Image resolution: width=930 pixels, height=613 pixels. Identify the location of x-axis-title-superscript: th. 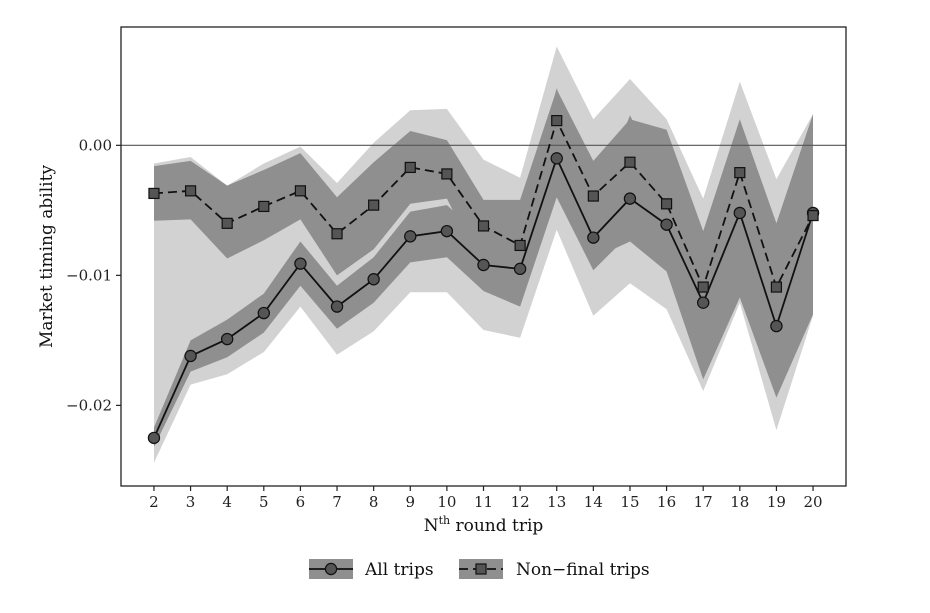
(445, 520).